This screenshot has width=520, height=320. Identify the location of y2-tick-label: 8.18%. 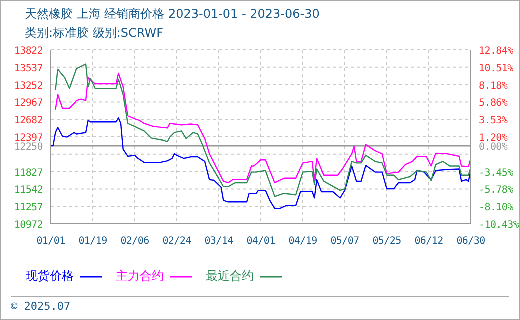
(493, 86).